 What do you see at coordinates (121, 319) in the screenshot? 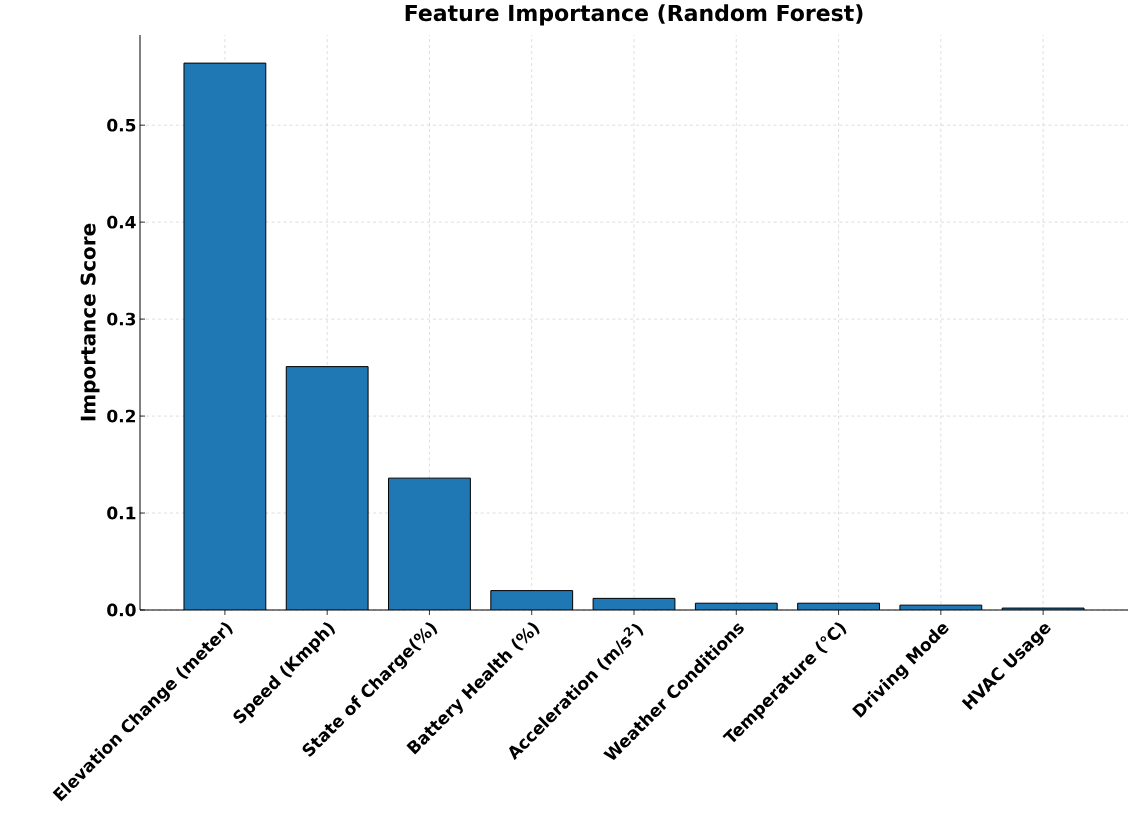
I see `y-tick-label: 0.3` at bounding box center [121, 319].